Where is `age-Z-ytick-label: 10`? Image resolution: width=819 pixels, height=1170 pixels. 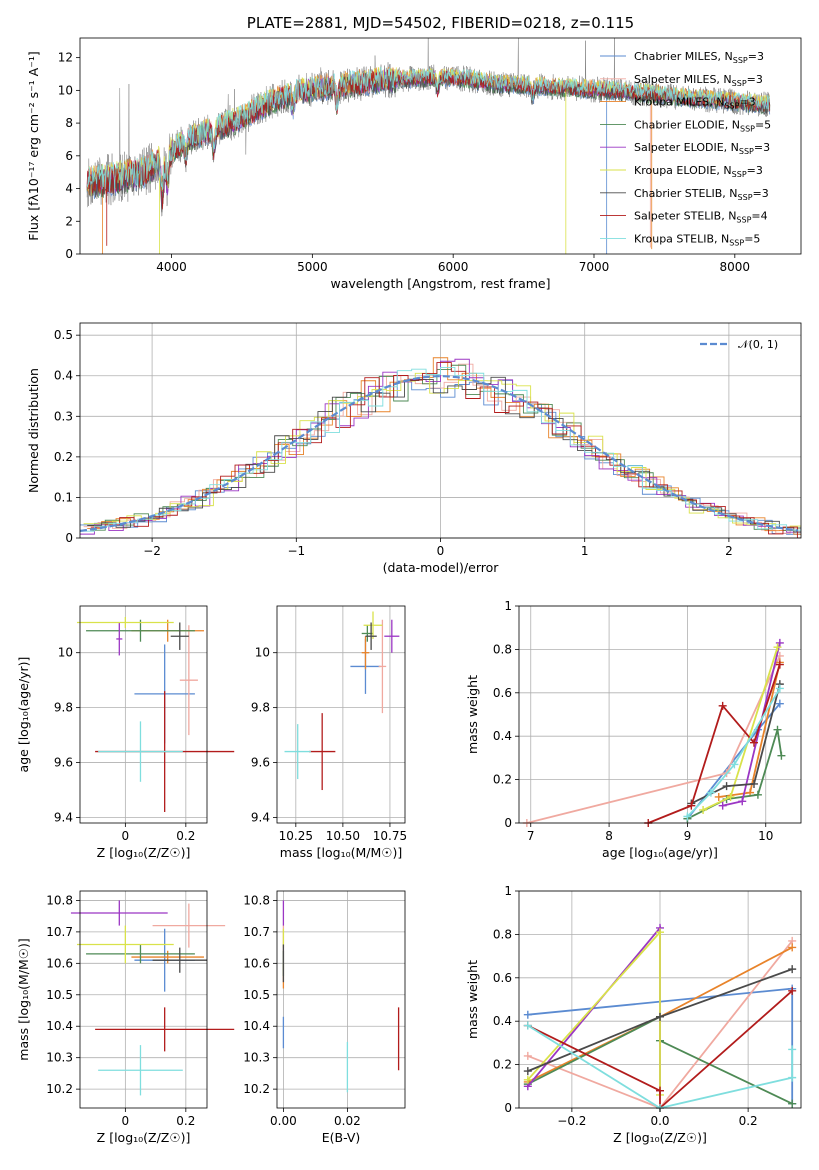 age-Z-ytick-label: 10 is located at coordinates (65, 653).